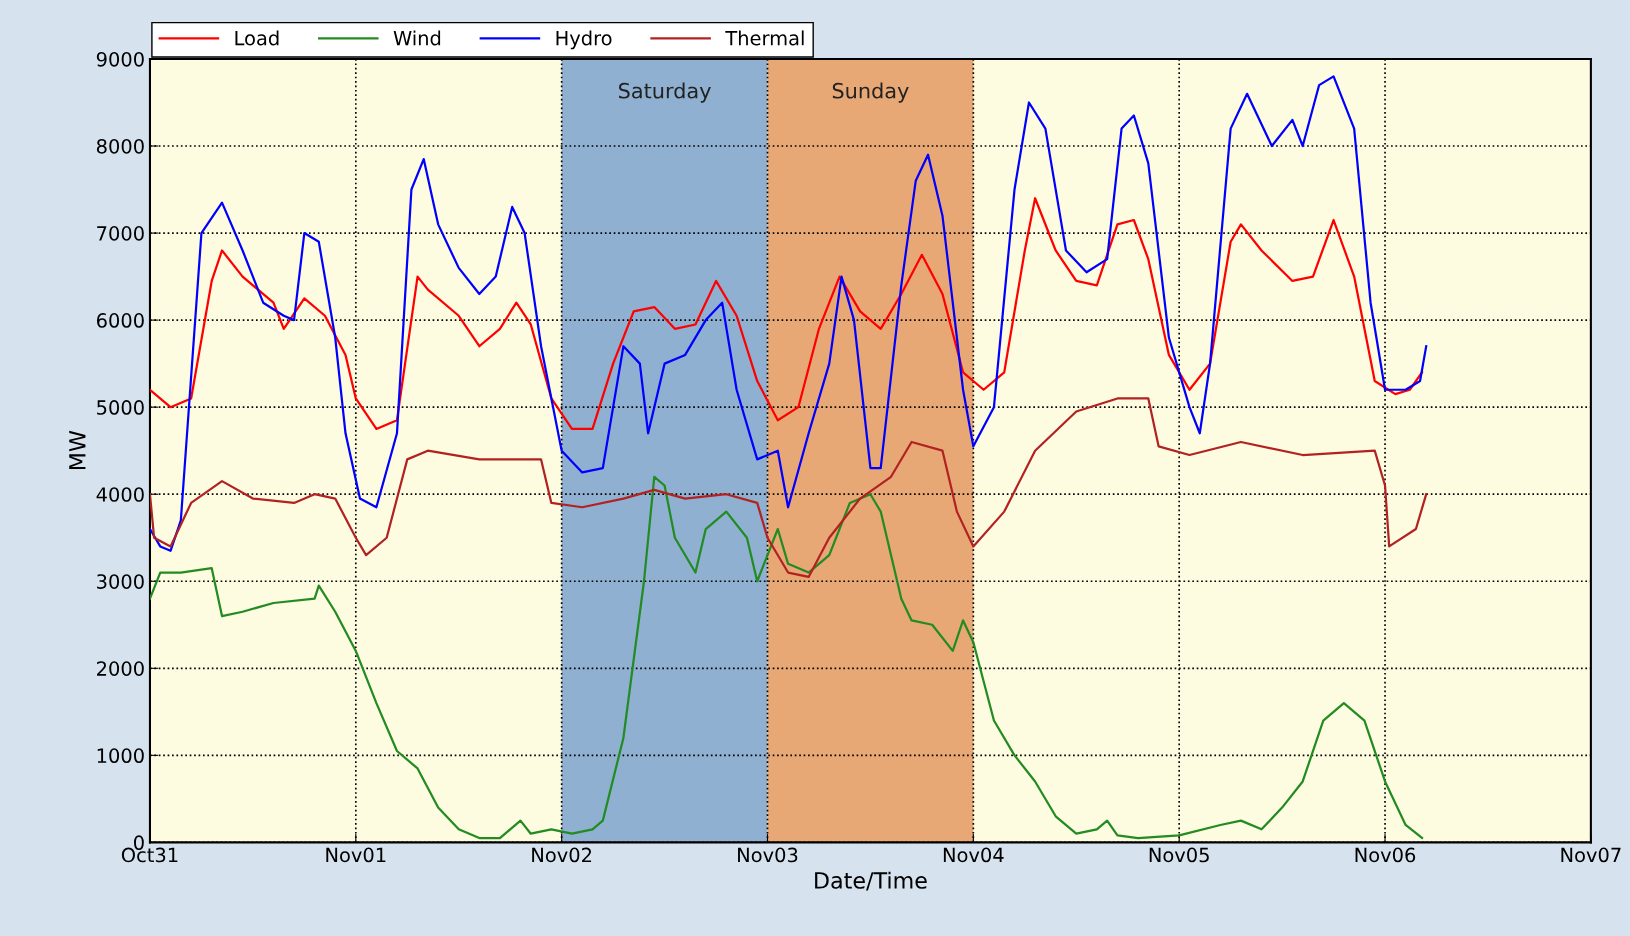 Image resolution: width=1630 pixels, height=936 pixels. Describe the element at coordinates (871, 881) in the screenshot. I see `x-axis-title: Date/Time` at that location.